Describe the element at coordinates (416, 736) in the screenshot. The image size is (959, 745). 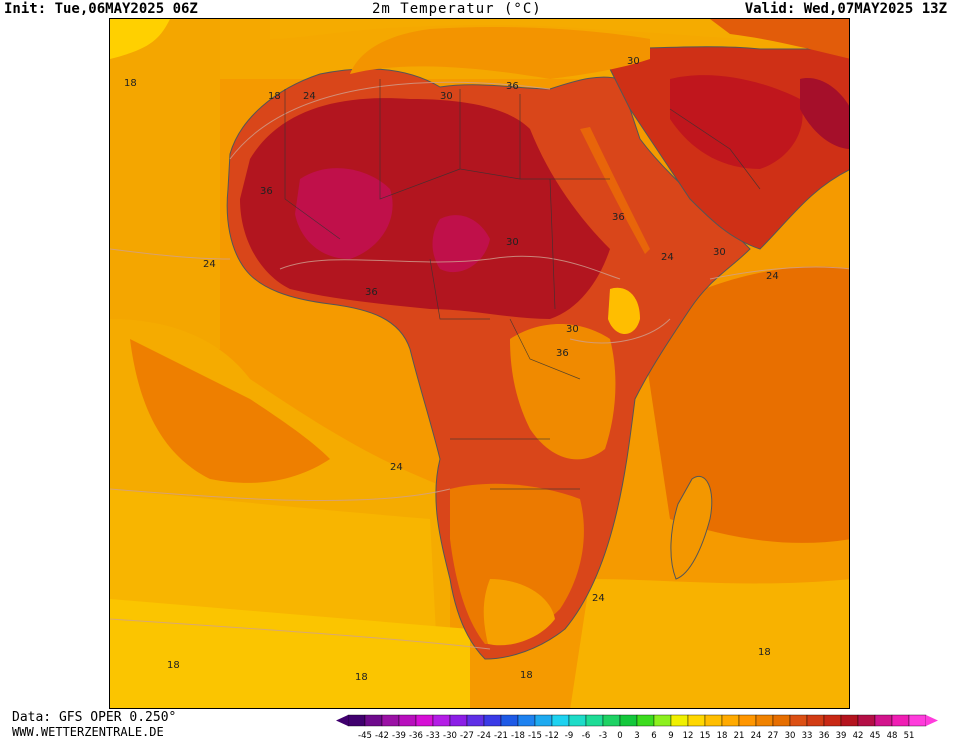
I see `legend-tick-label: -36` at that location.